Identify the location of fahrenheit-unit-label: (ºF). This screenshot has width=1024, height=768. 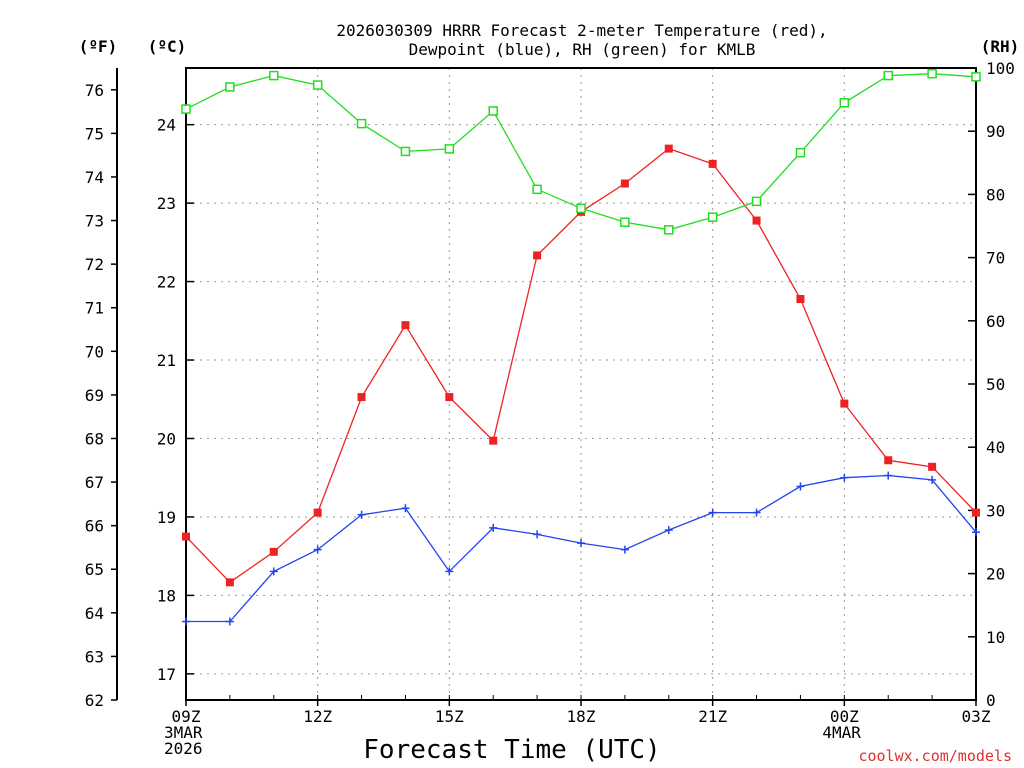
(98, 46).